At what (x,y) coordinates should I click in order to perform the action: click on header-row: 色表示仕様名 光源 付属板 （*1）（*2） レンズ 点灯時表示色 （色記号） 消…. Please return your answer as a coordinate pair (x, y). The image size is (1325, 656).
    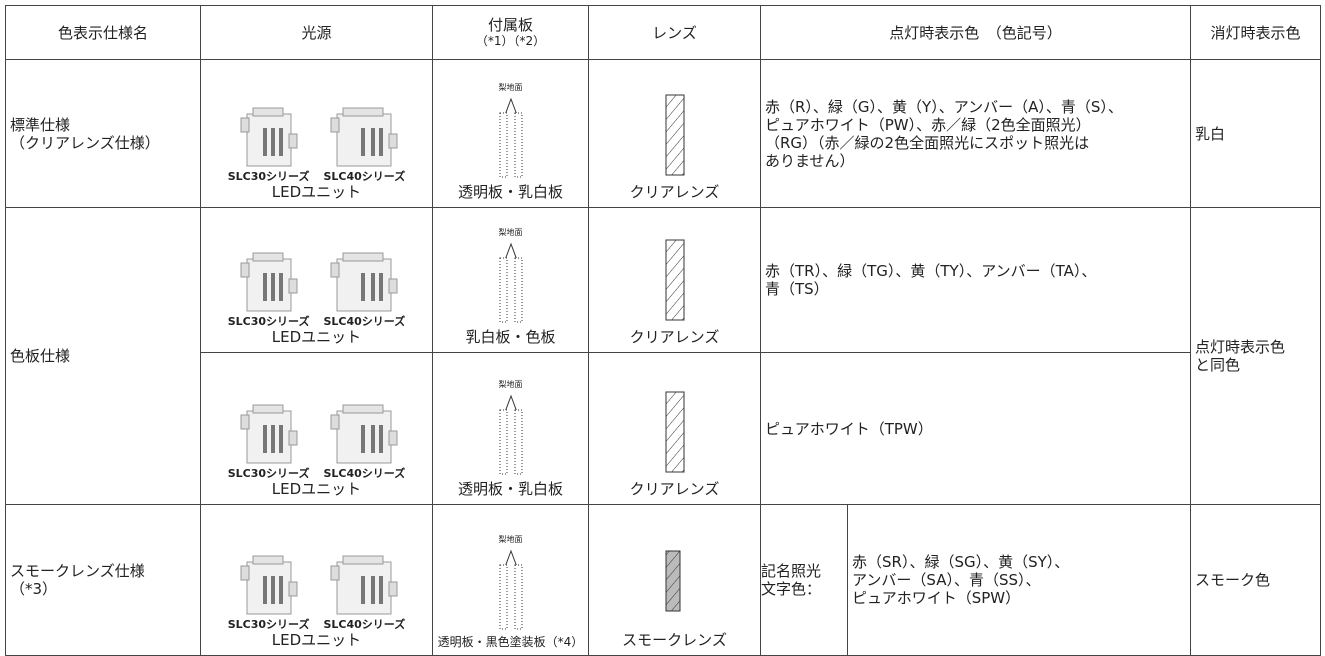
    Looking at the image, I should click on (663, 32).